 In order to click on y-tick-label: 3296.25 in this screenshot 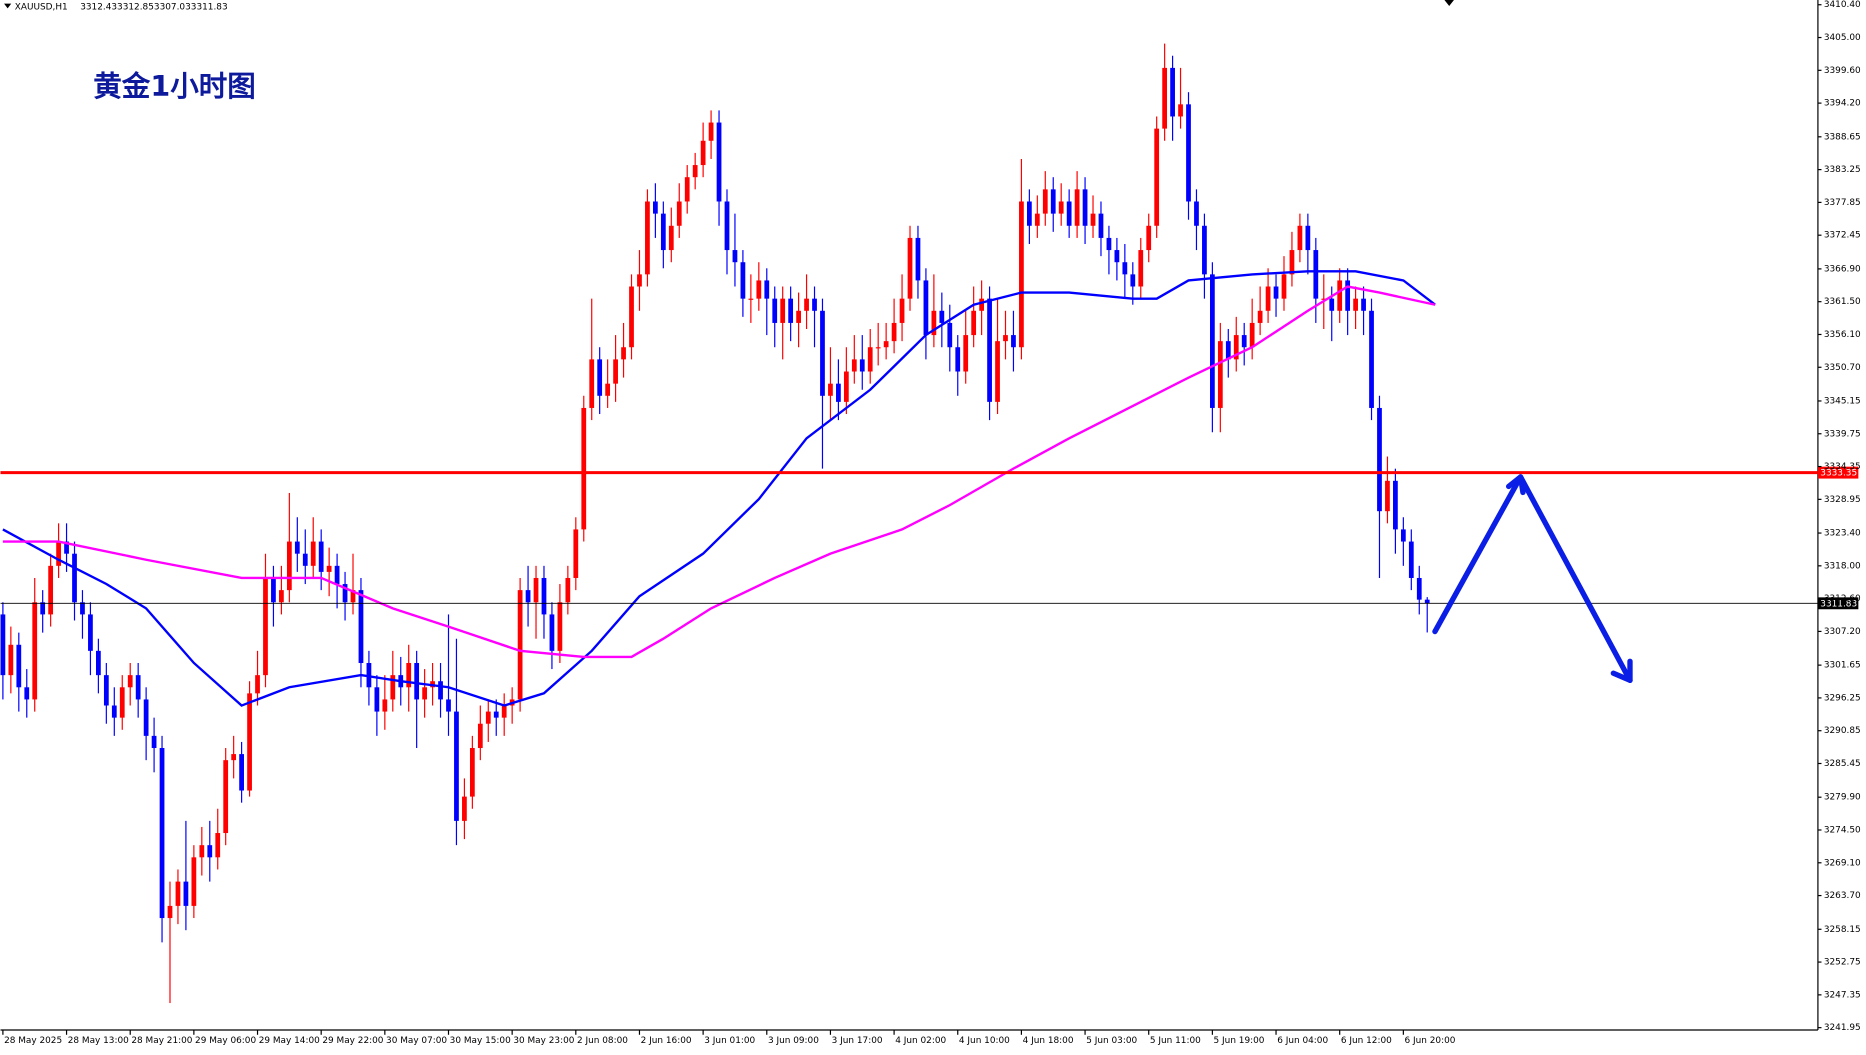, I will do `click(1842, 698)`.